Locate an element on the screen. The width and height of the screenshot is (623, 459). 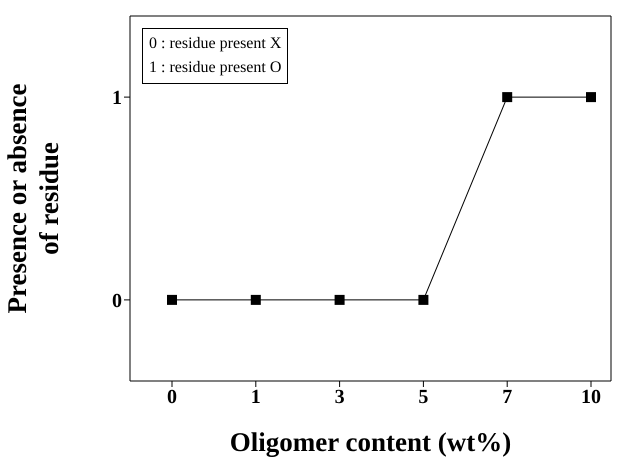
x-tick-label: 0 is located at coordinates (172, 397).